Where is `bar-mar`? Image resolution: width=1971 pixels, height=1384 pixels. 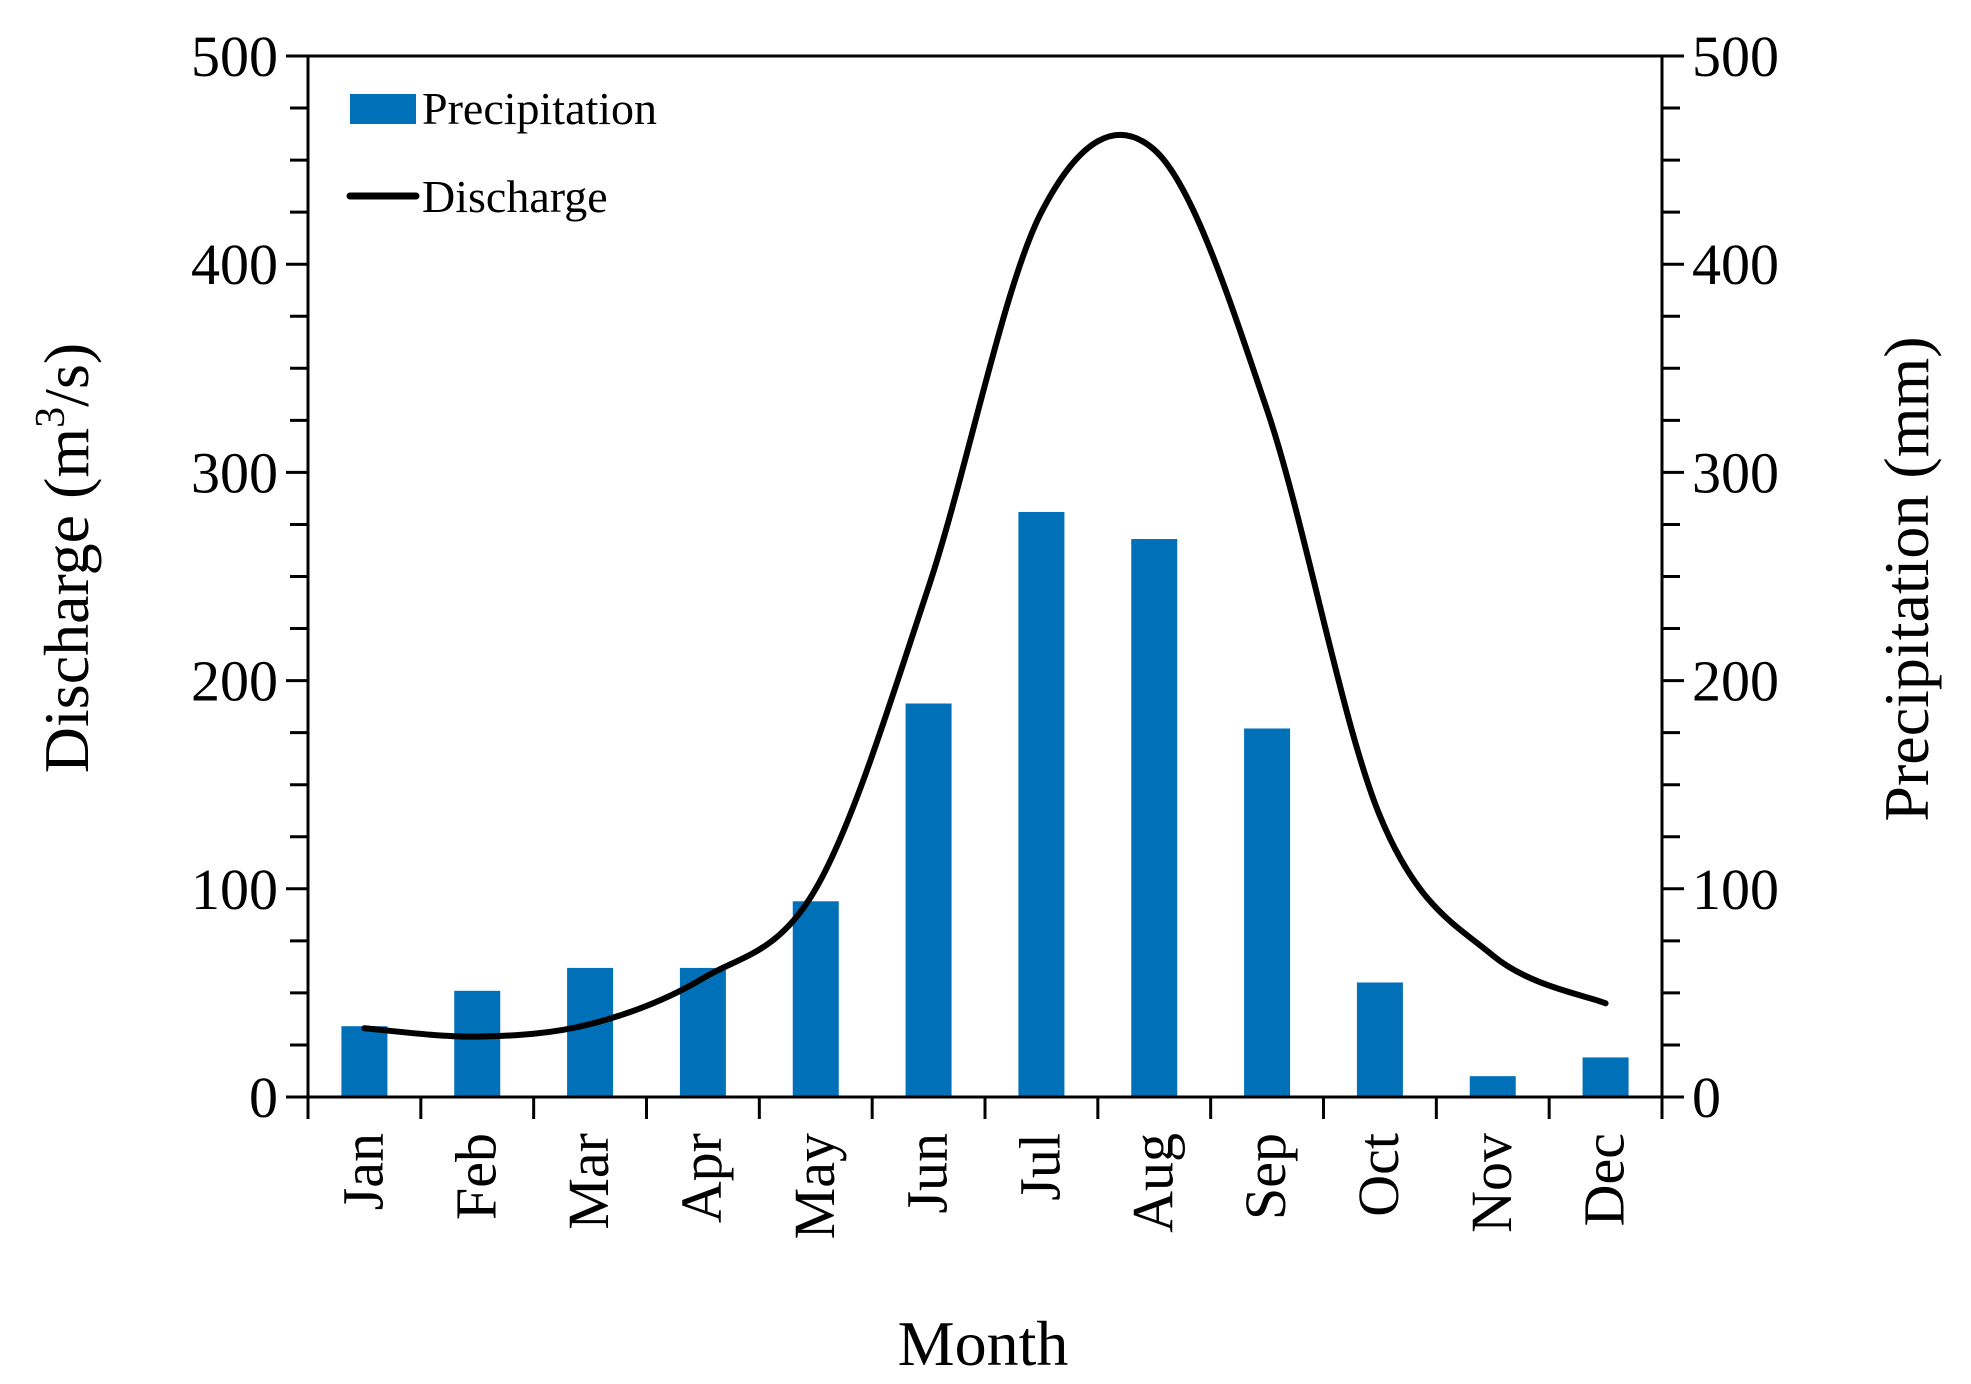 bar-mar is located at coordinates (590, 1032).